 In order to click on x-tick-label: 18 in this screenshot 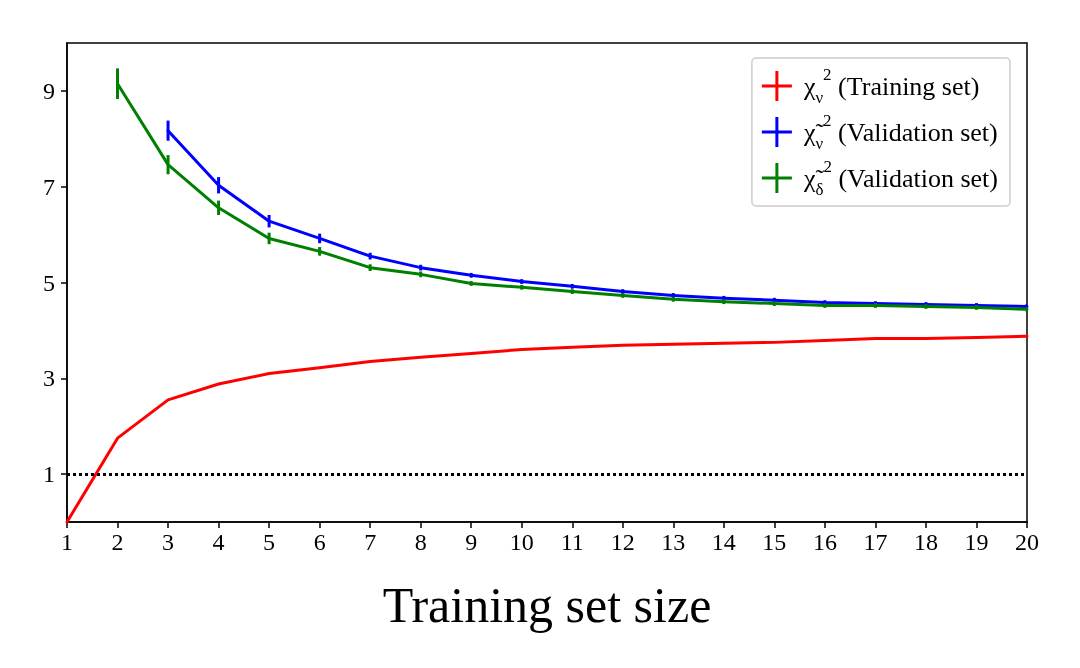, I will do `click(925, 542)`.